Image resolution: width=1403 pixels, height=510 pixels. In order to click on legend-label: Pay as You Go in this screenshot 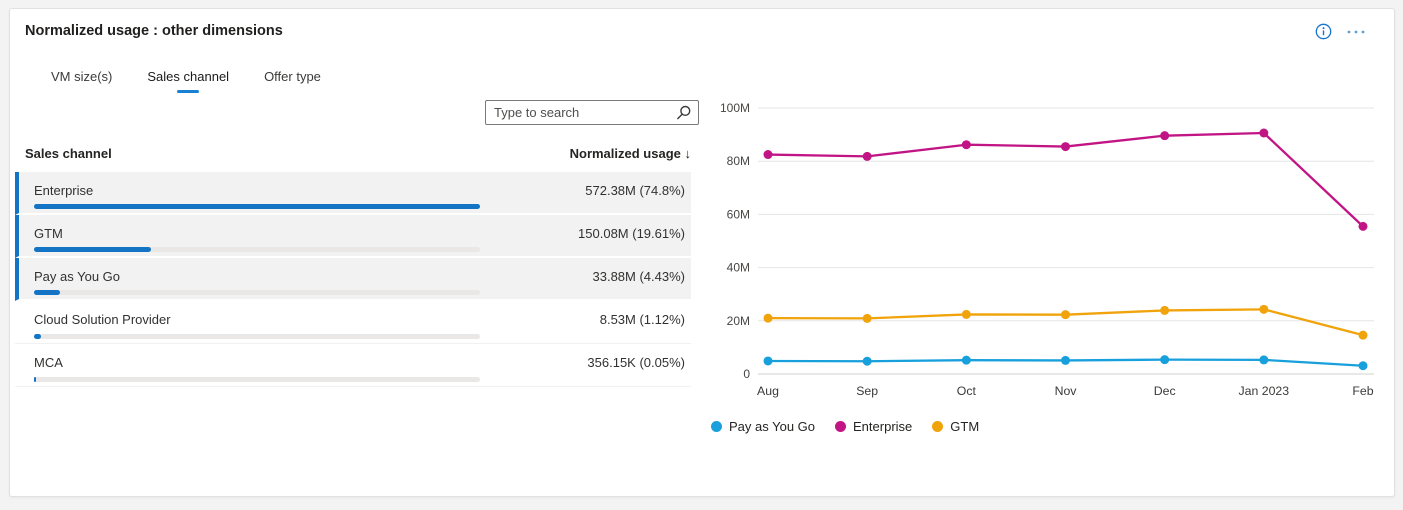, I will do `click(772, 426)`.